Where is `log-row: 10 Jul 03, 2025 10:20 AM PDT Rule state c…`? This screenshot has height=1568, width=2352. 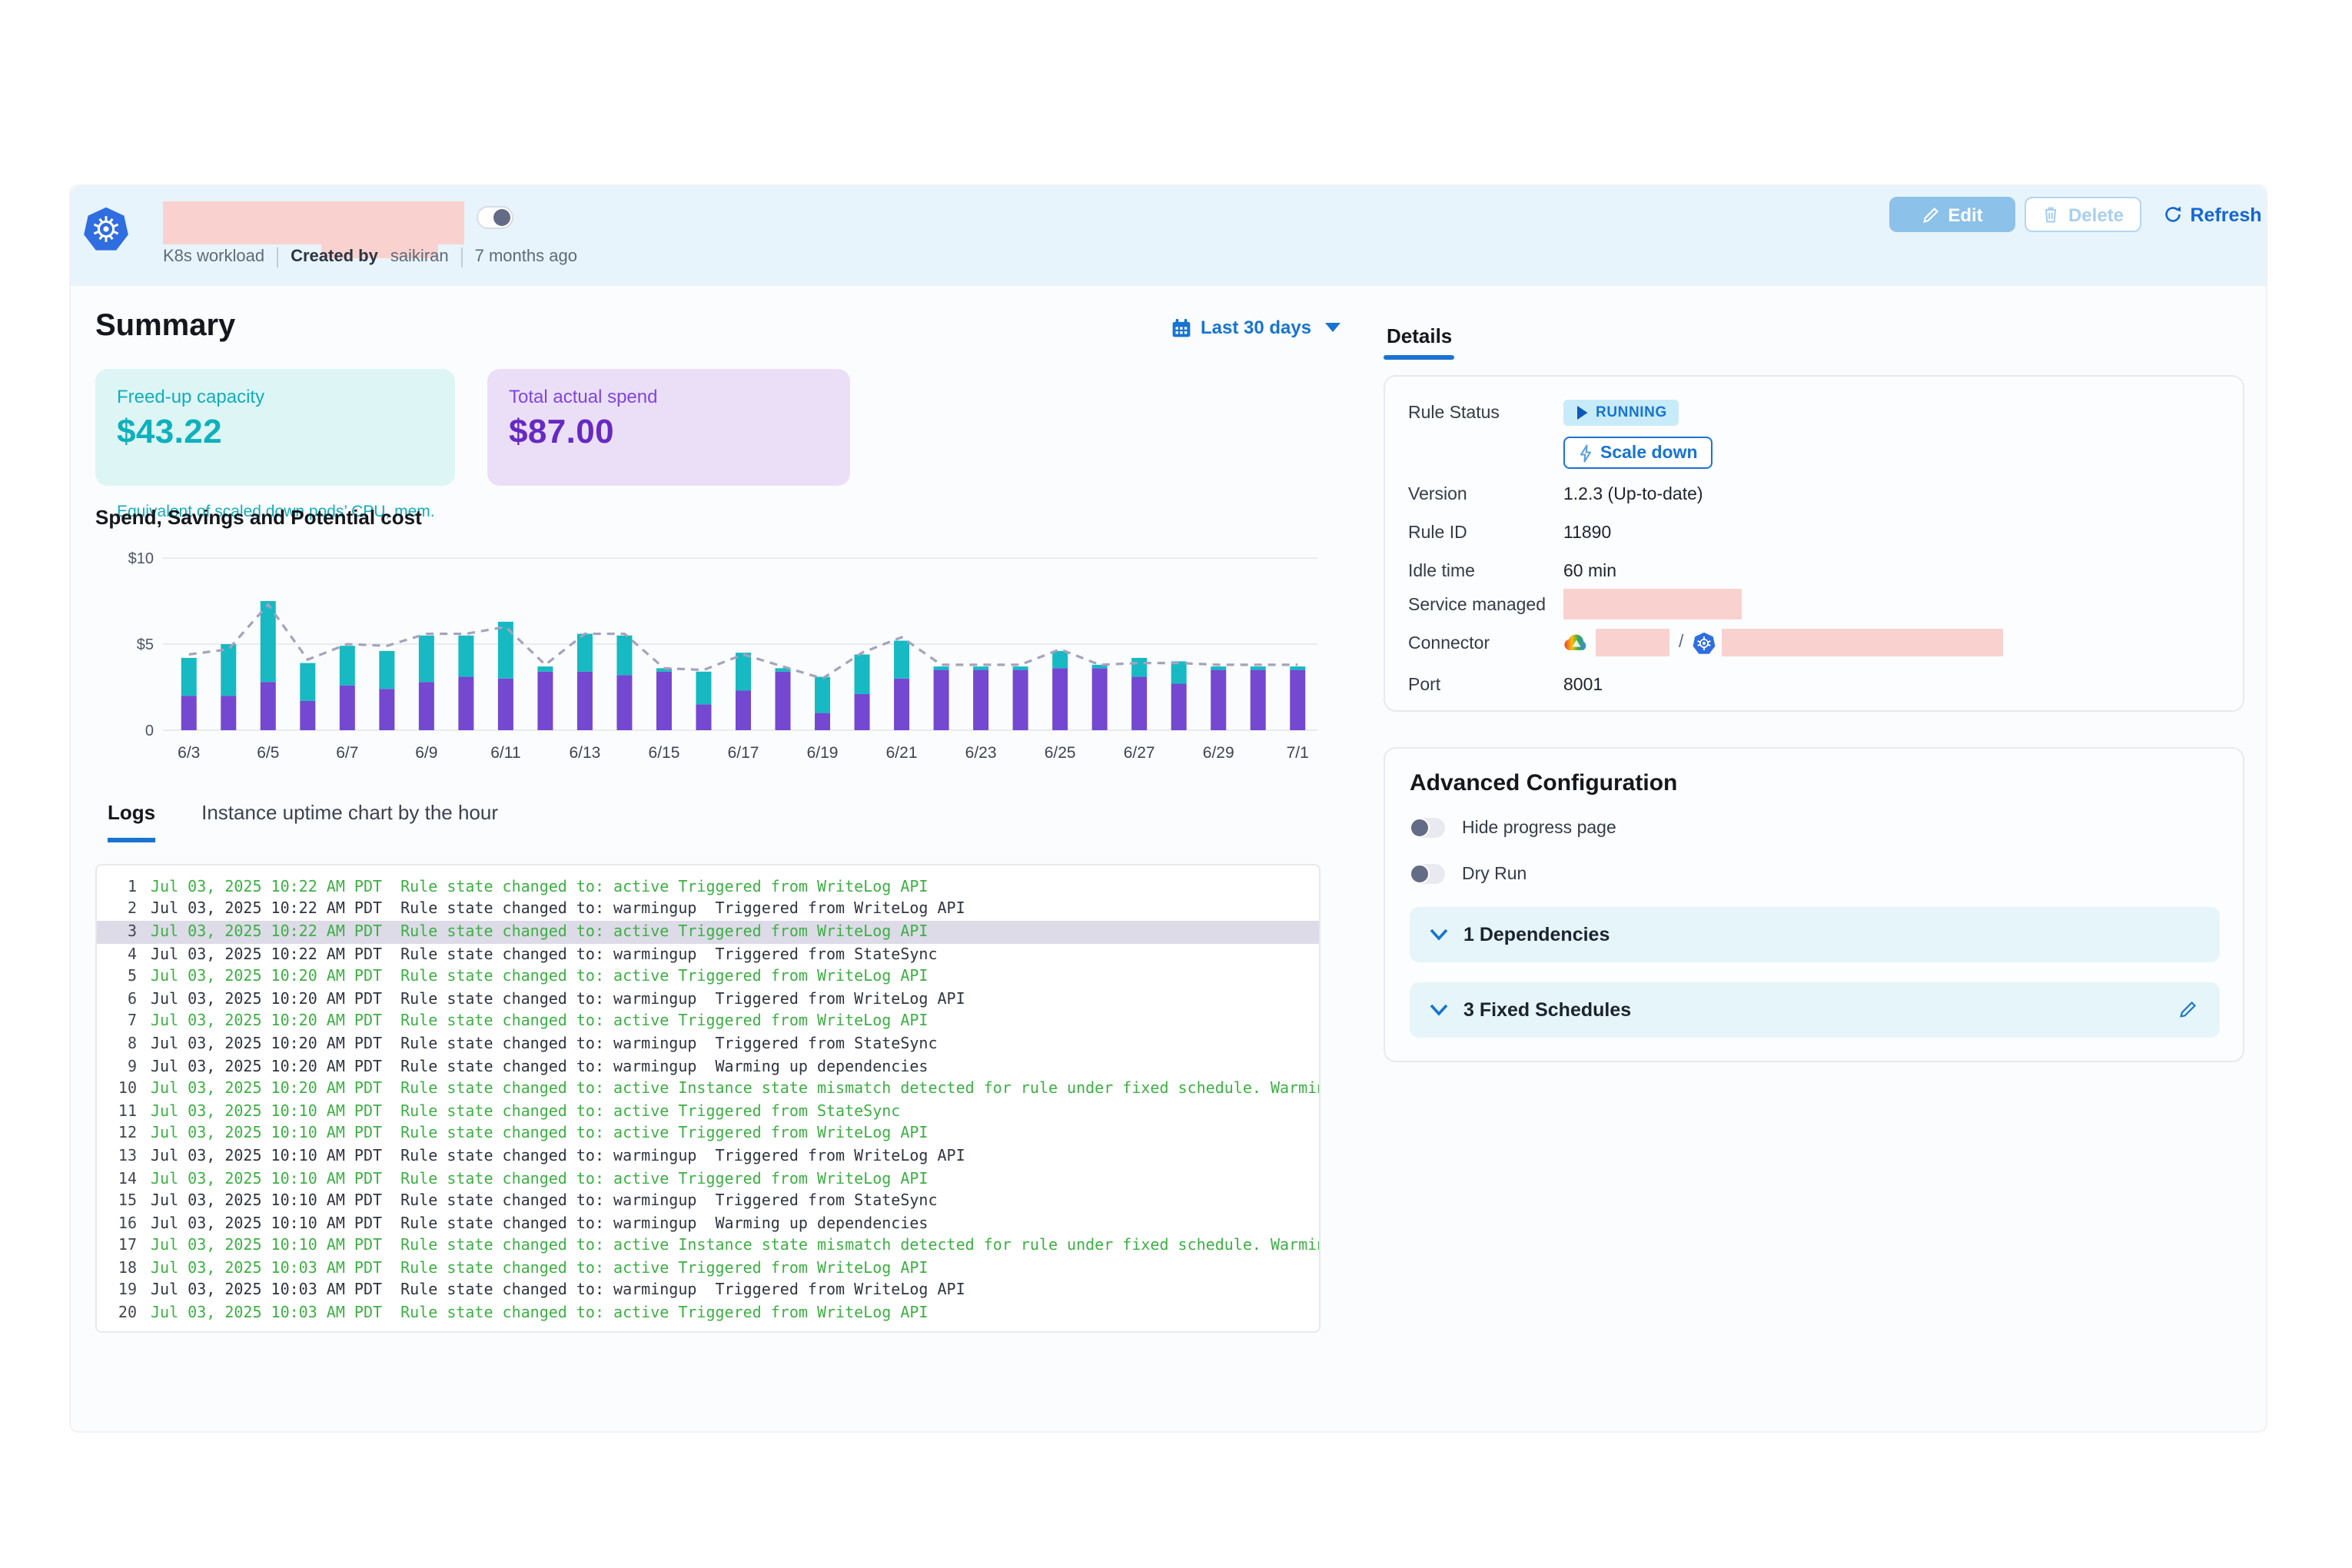 log-row: 10 Jul 03, 2025 10:20 AM PDT Rule state c… is located at coordinates (708, 1089).